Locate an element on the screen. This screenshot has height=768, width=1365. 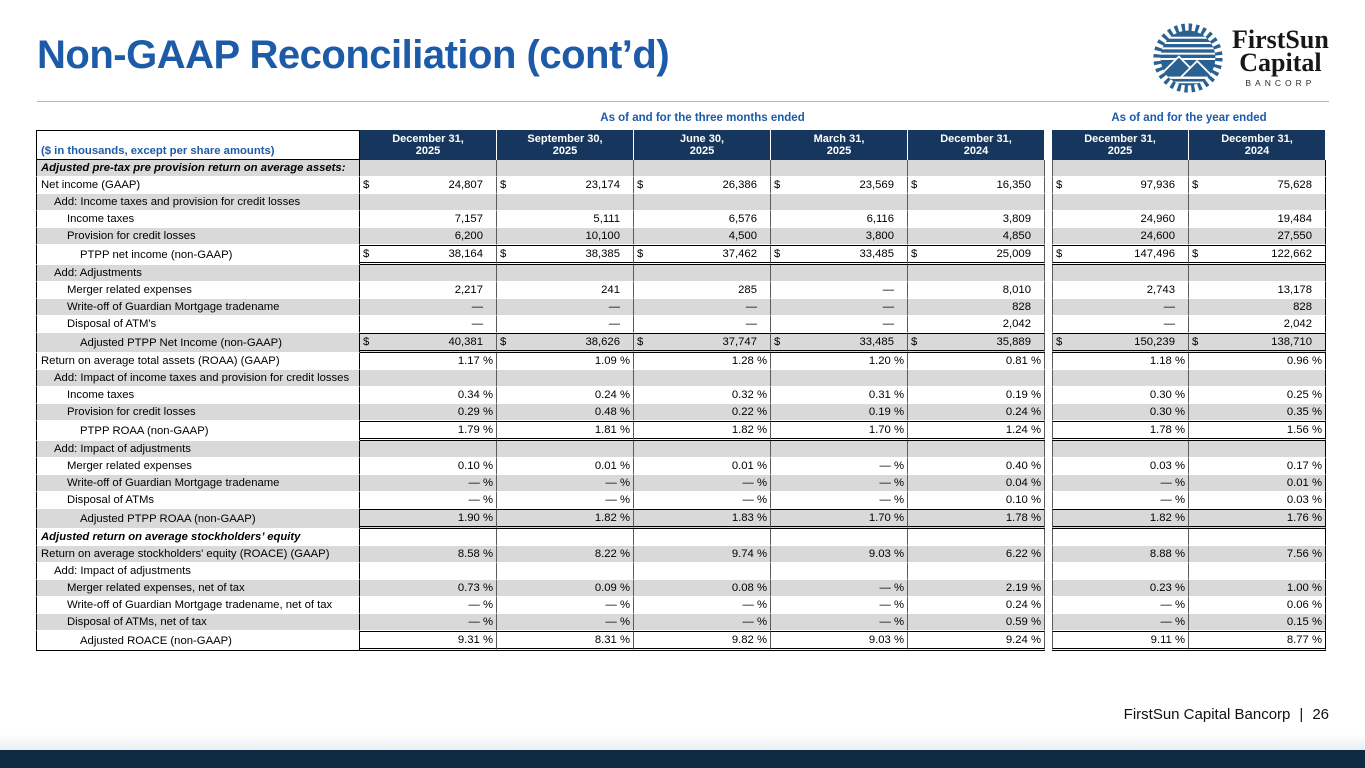
logo-line-firstsun: FirstSun is located at coordinates (1280, 39).